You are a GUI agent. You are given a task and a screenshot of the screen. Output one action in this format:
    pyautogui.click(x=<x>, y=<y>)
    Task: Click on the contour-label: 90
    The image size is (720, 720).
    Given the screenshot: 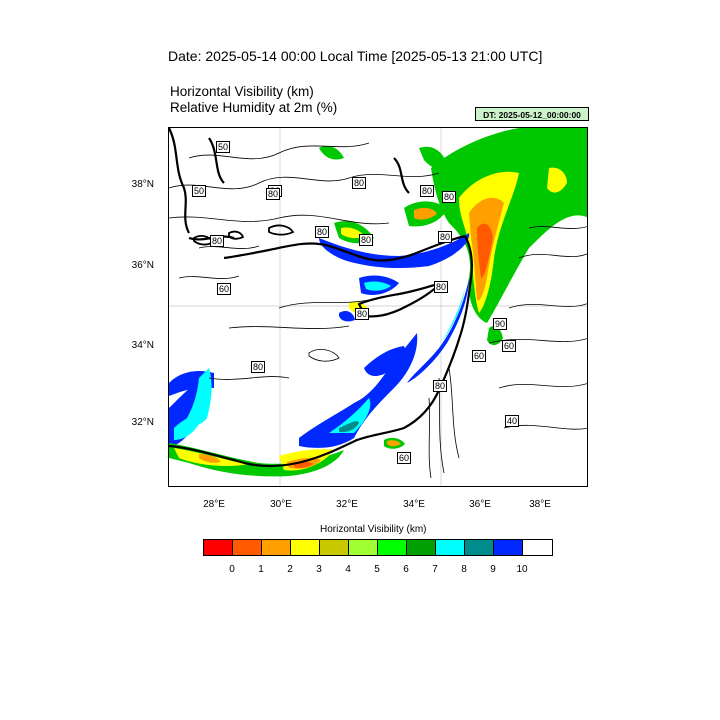 What is the action you would take?
    pyautogui.click(x=500, y=324)
    